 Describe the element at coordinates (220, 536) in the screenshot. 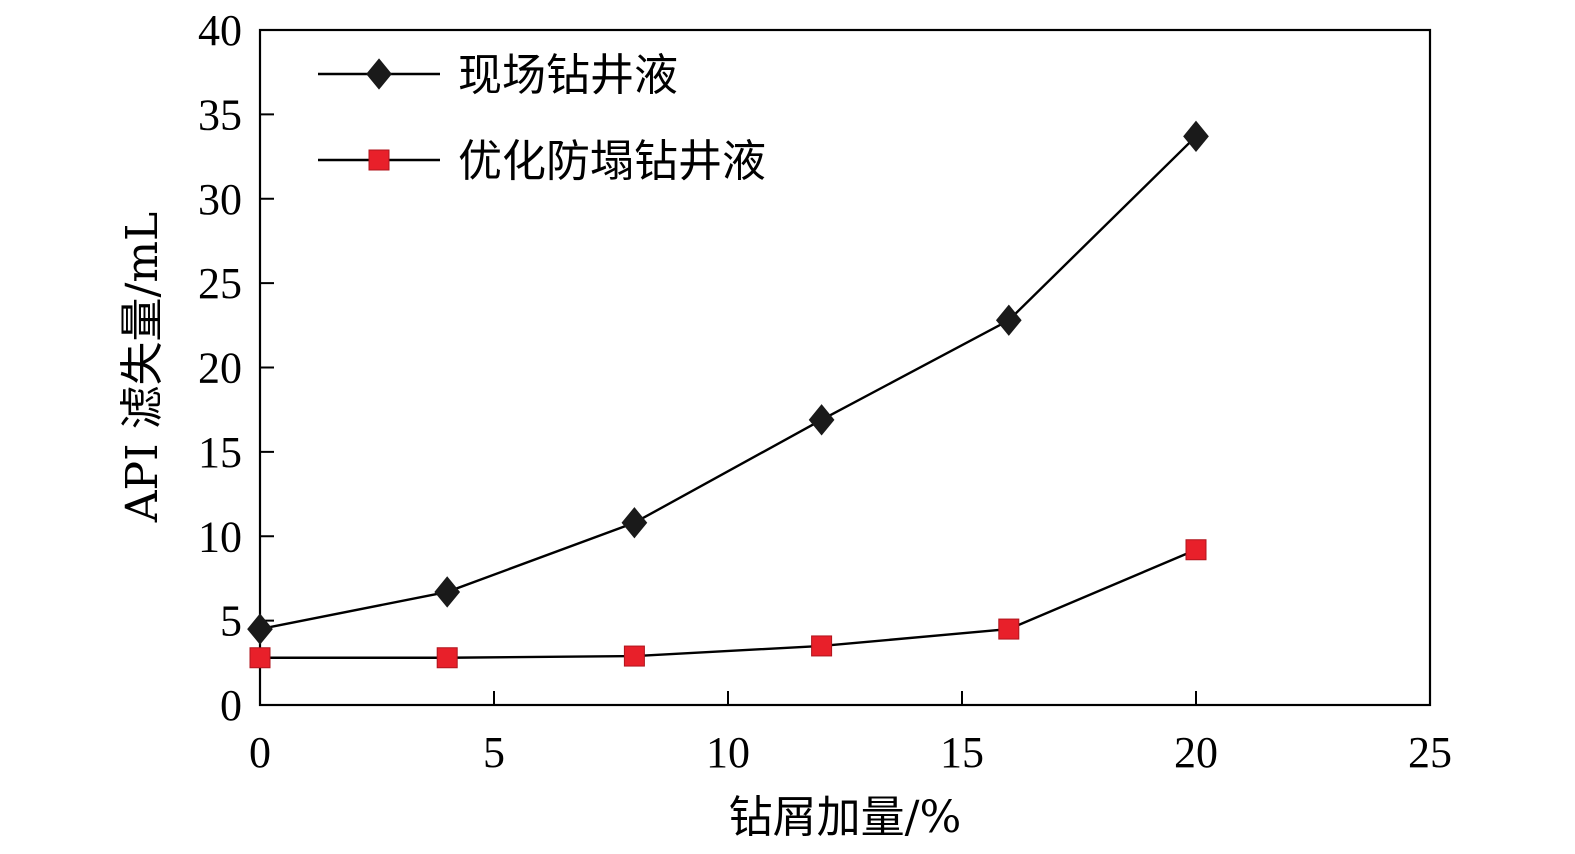

I see `y-tick-label: 10` at that location.